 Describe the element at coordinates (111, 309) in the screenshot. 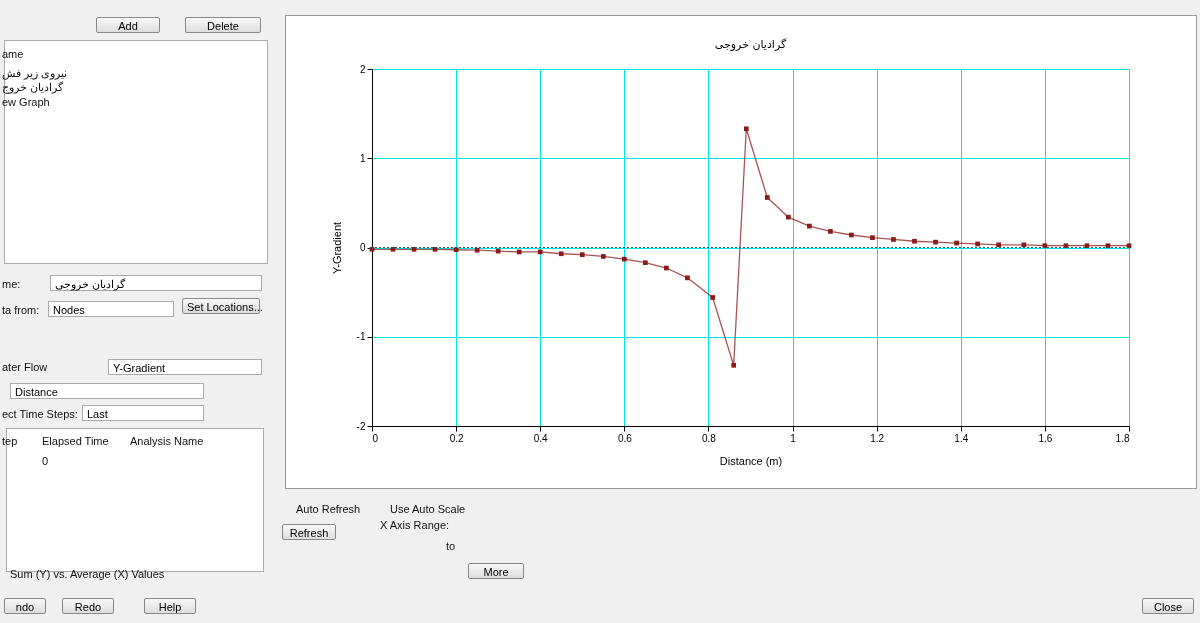

I see `text: Nodes` at that location.